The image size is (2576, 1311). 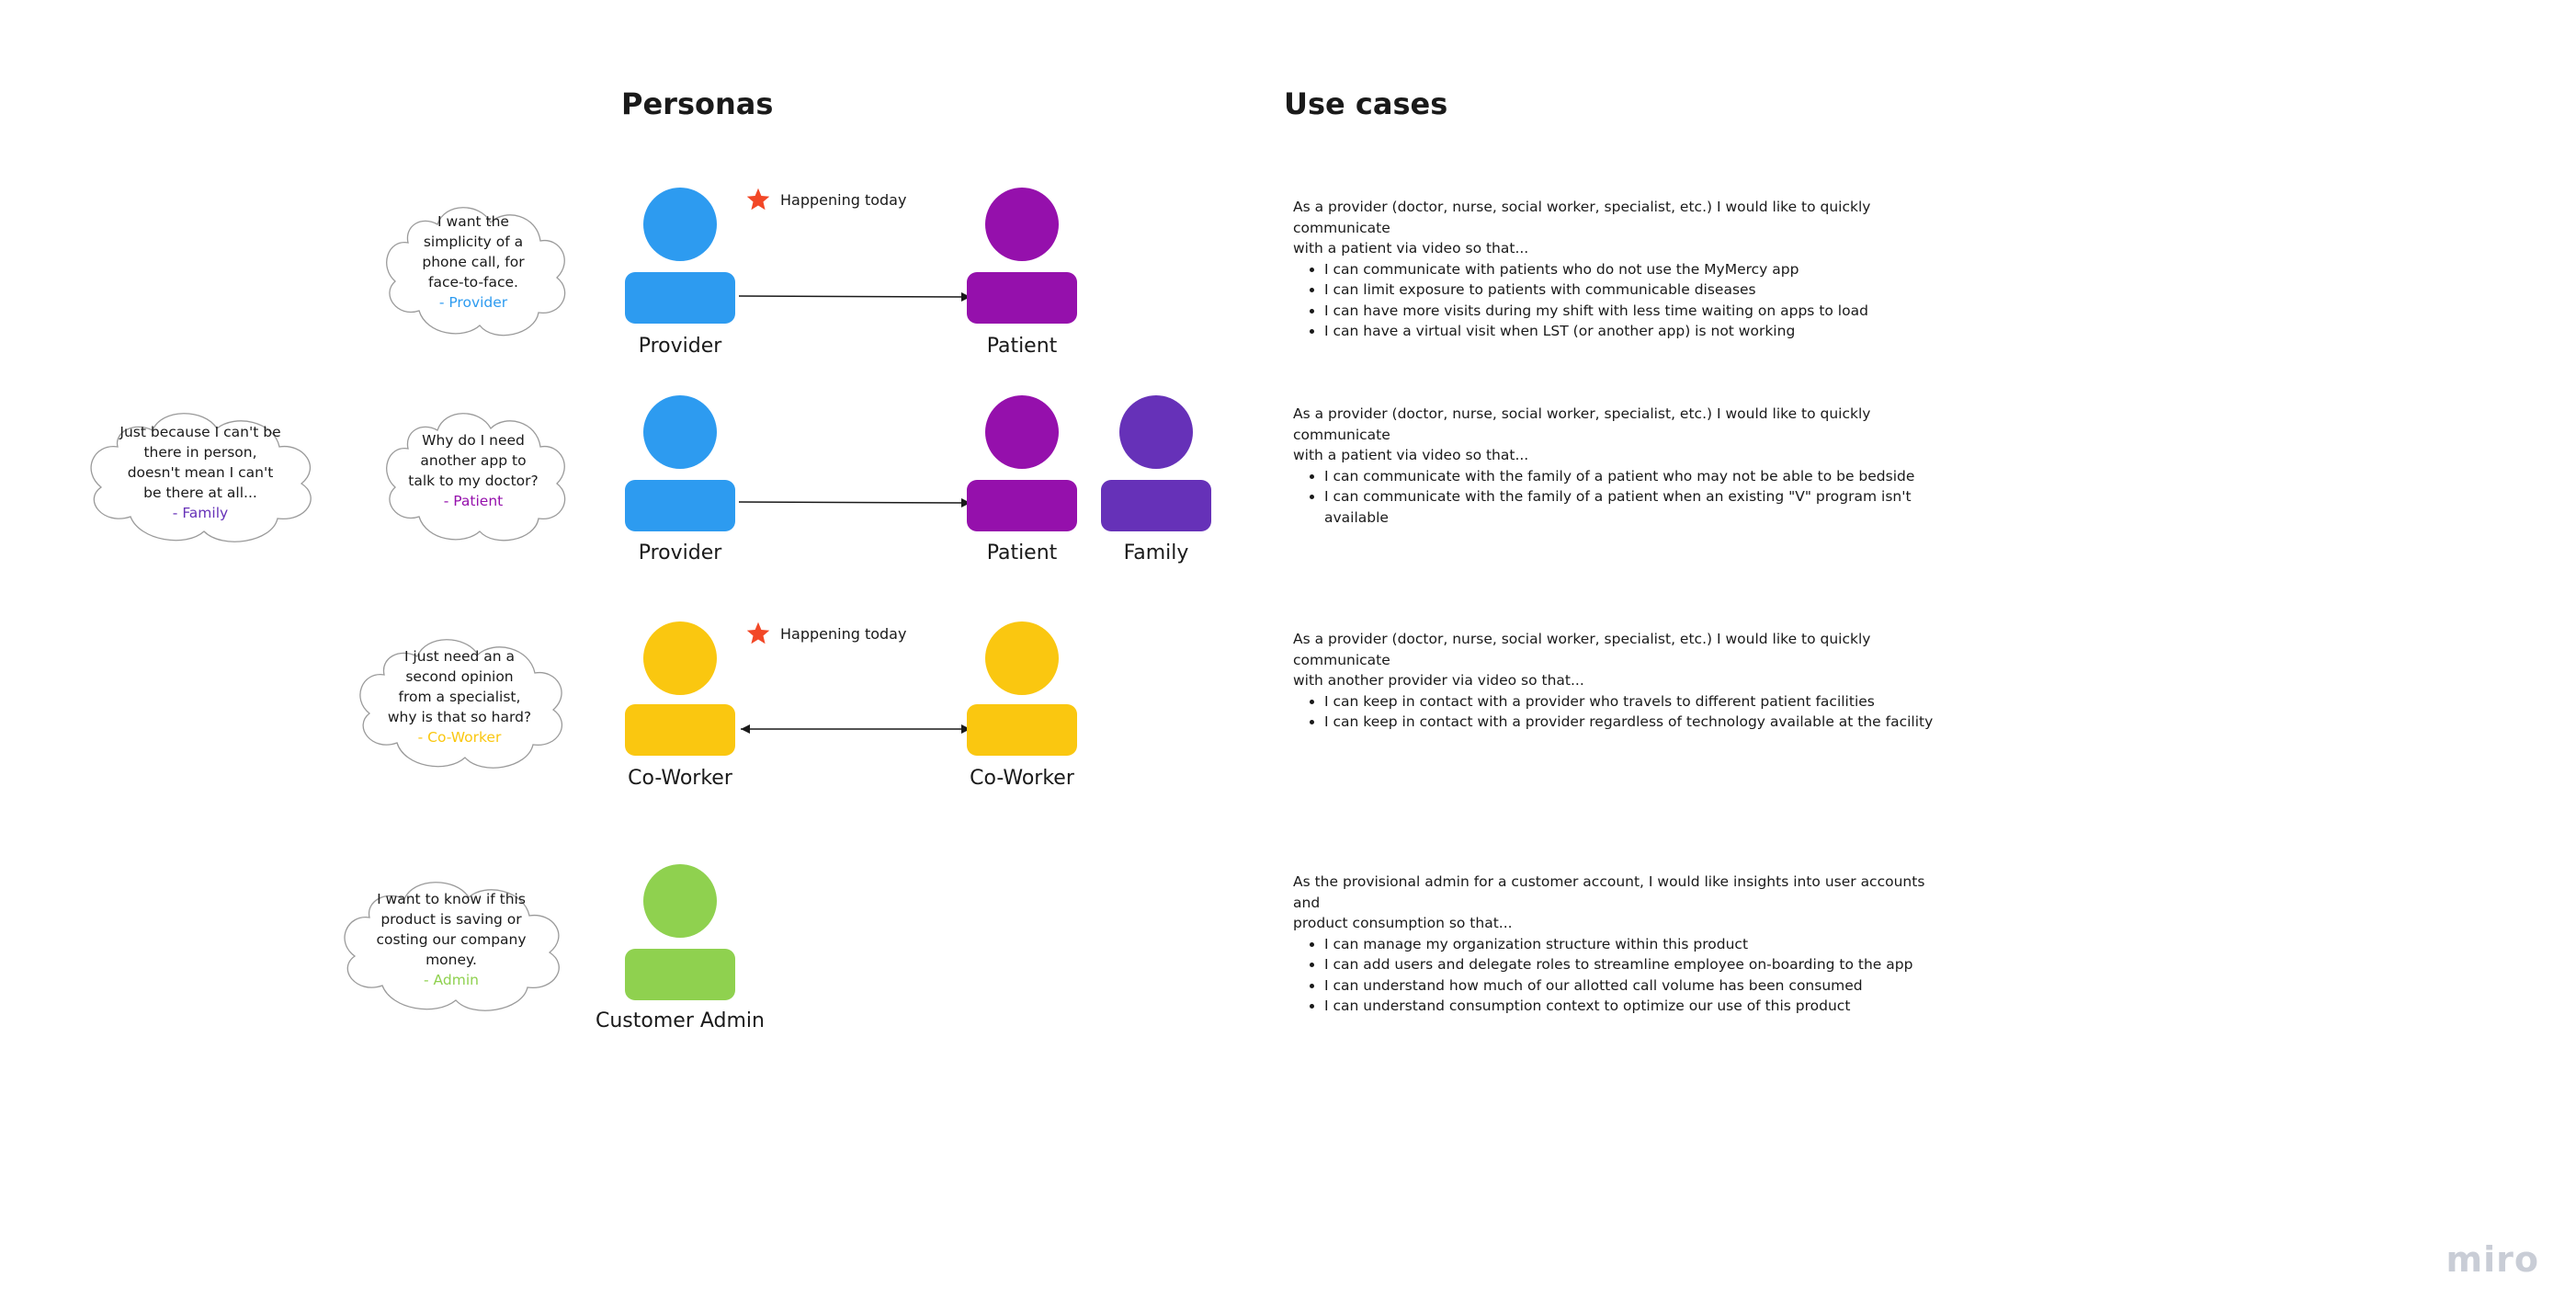 I want to click on quote-line: talk to my doctor?, so click(x=473, y=481).